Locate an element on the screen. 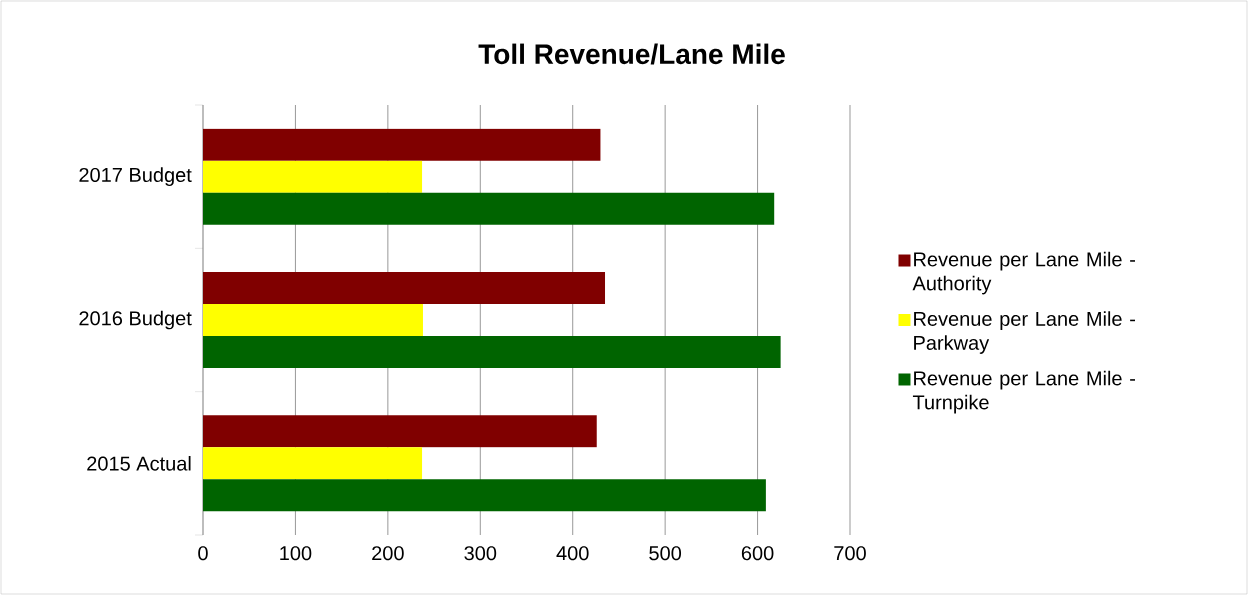 This screenshot has height=595, width=1248. x-tick-label: 0 is located at coordinates (203, 553).